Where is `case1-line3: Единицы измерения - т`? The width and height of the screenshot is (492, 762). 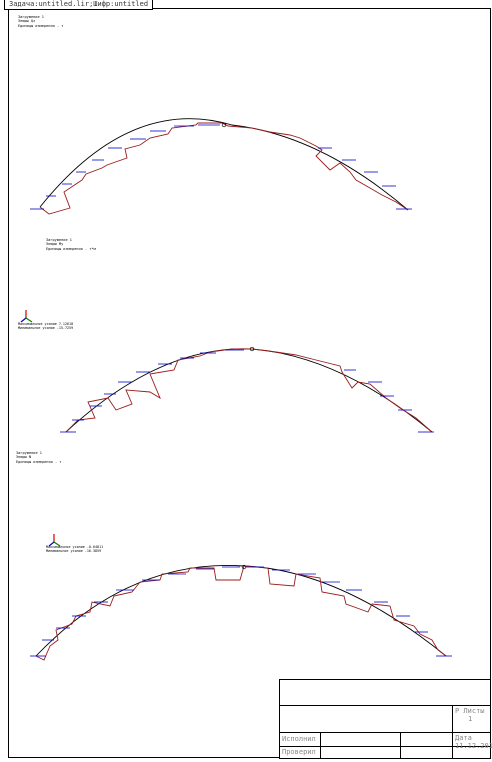 case1-line3: Единицы измерения - т is located at coordinates (41, 25).